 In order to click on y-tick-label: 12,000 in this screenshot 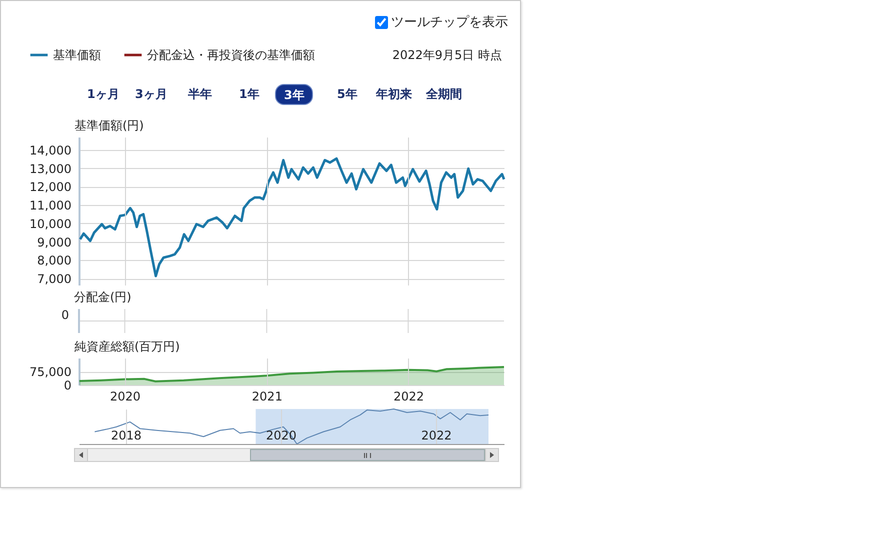, I will do `click(51, 187)`.